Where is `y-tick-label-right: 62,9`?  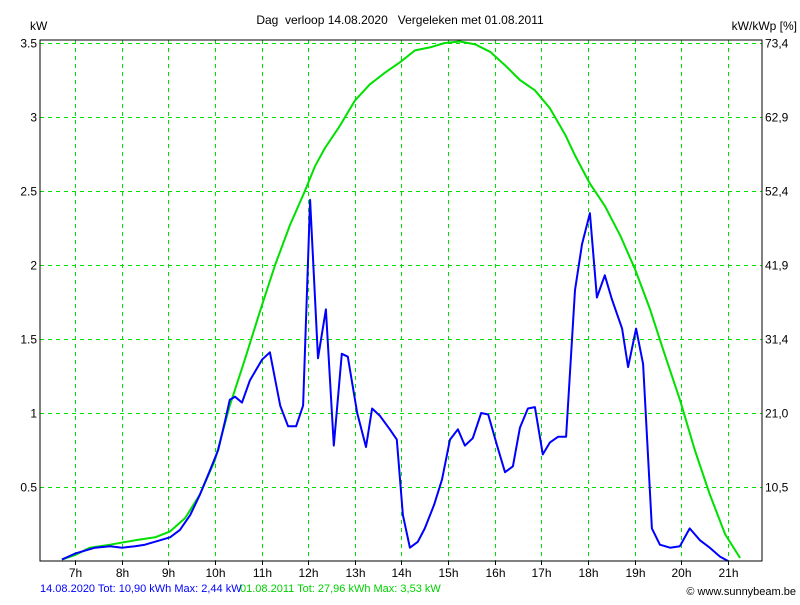 y-tick-label-right: 62,9 is located at coordinates (777, 118).